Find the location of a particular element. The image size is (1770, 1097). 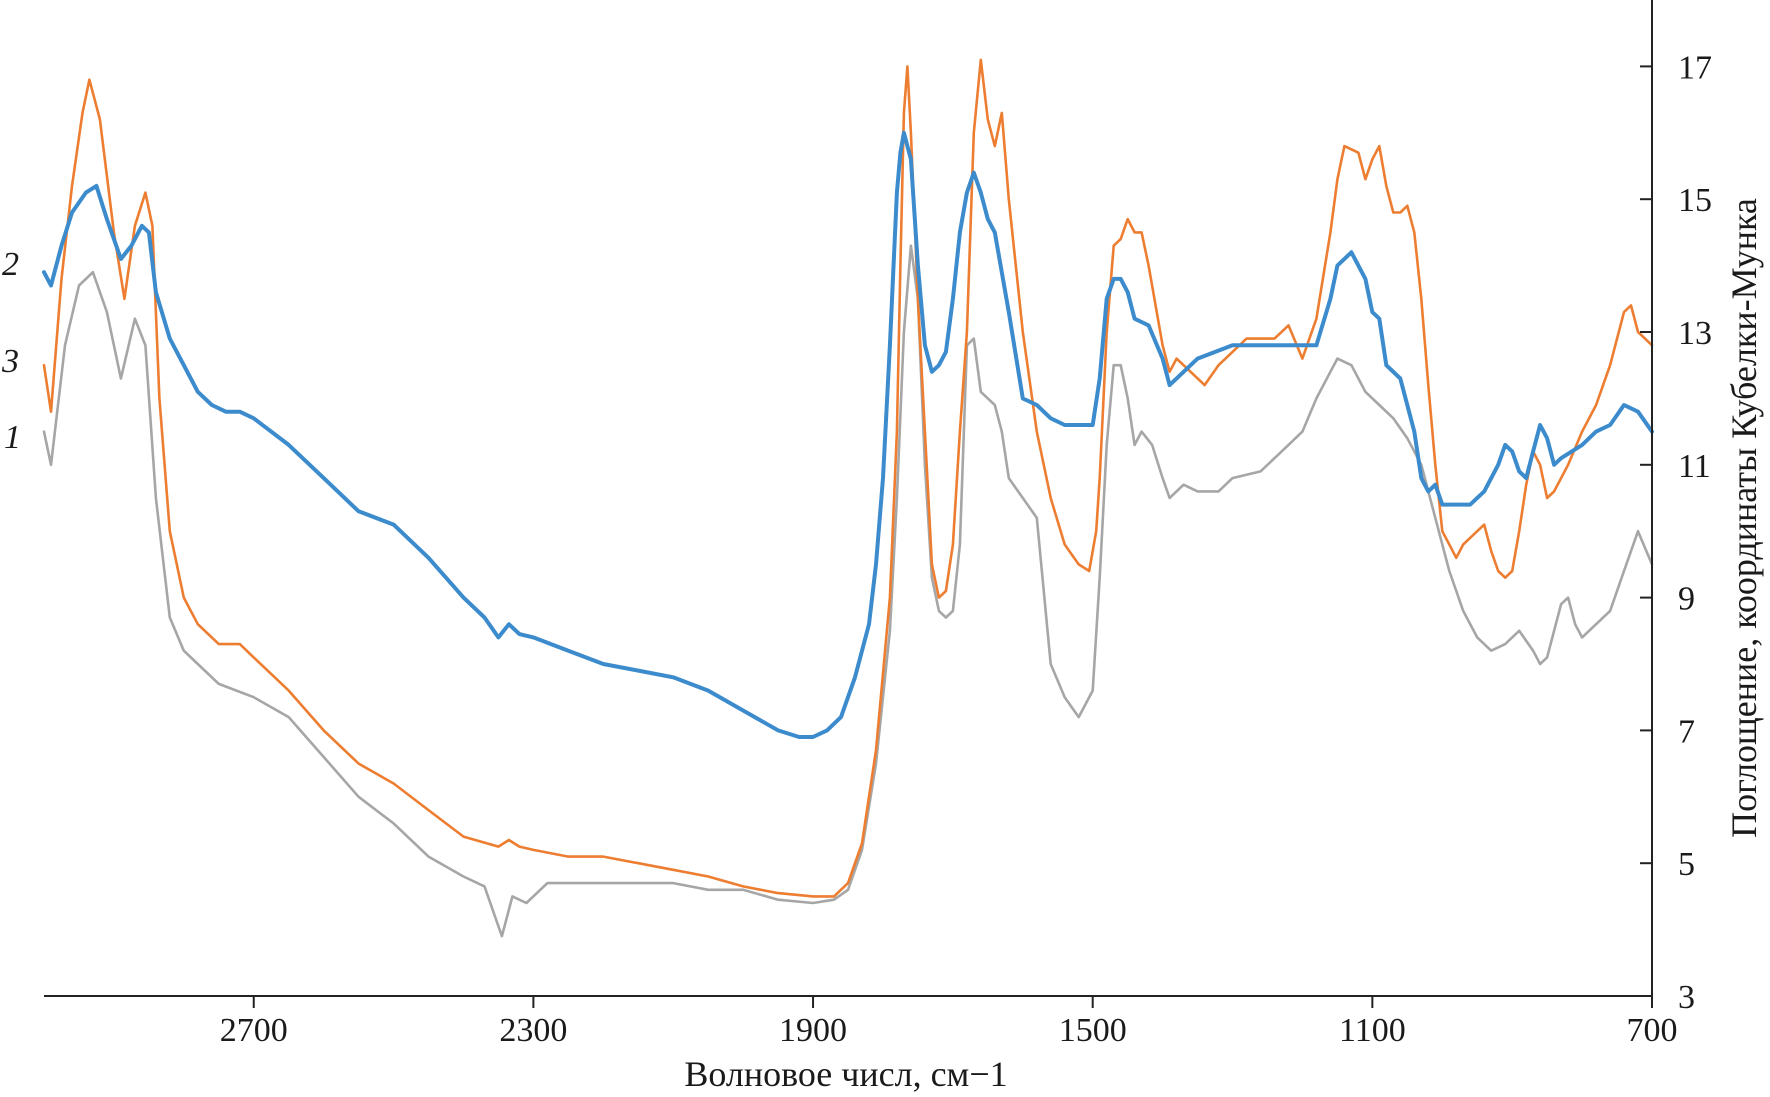

x-tick-label: 1900 is located at coordinates (813, 1030).